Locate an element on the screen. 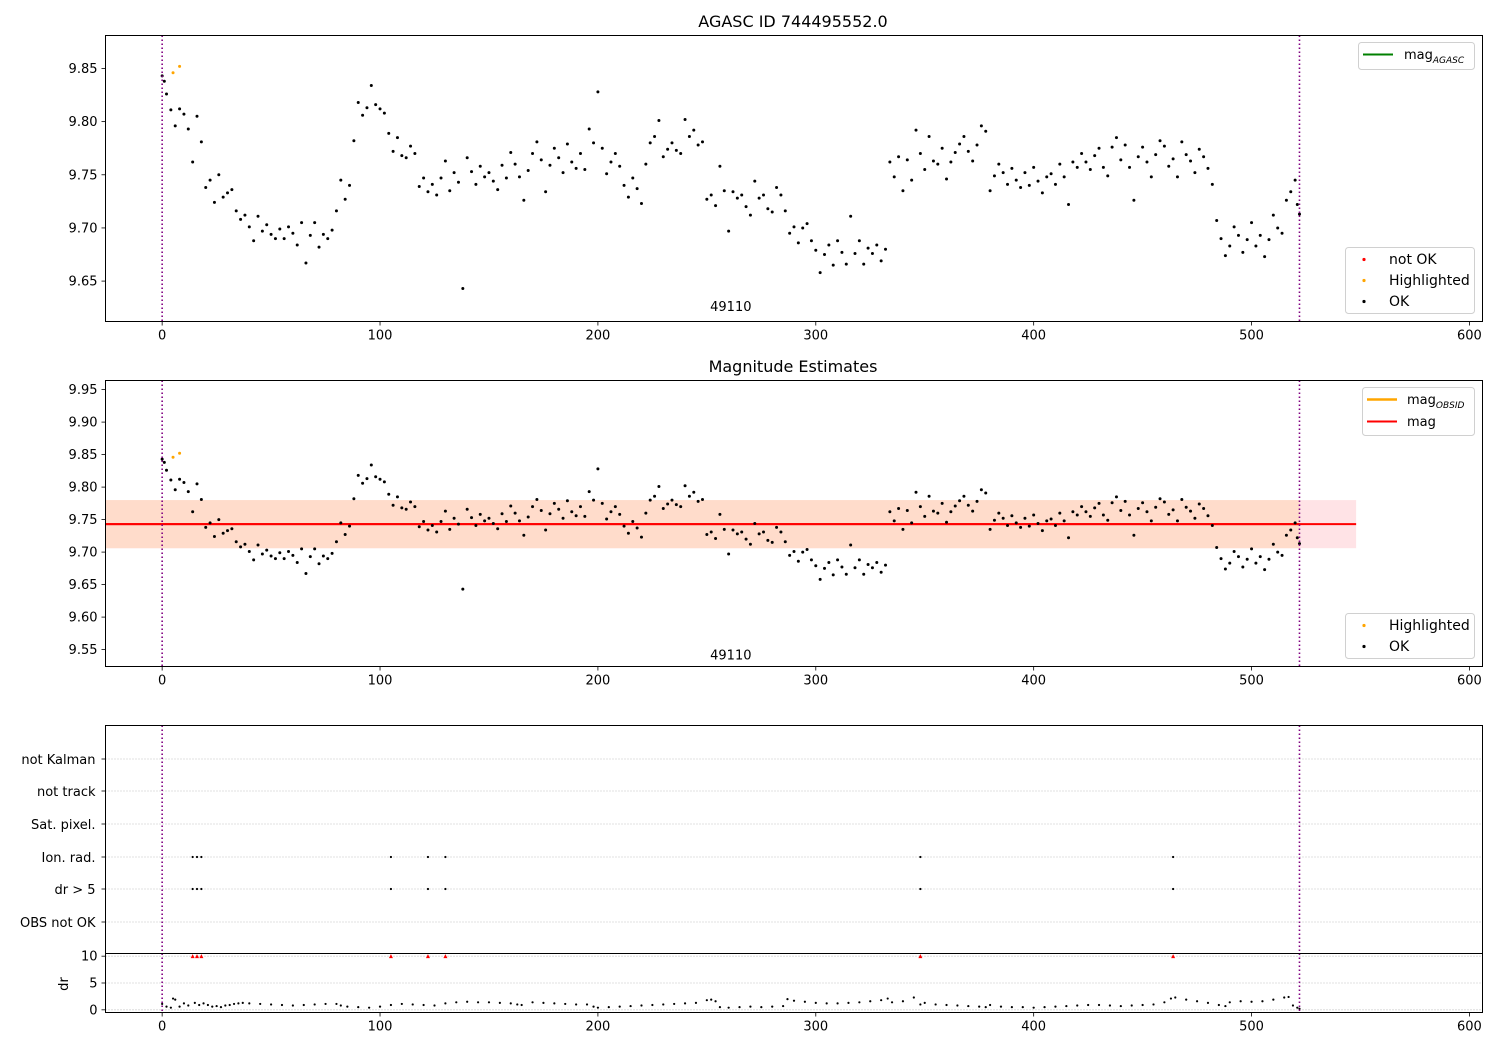  panel2-legend-bottom: Highlighted OK is located at coordinates (1410, 636).